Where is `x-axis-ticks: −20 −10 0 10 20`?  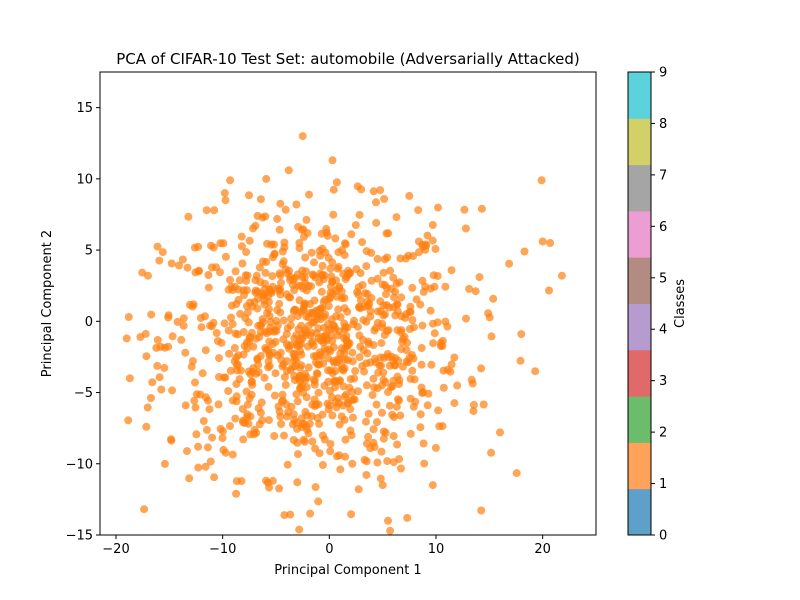
x-axis-ticks: −20 −10 0 10 20 is located at coordinates (326, 546).